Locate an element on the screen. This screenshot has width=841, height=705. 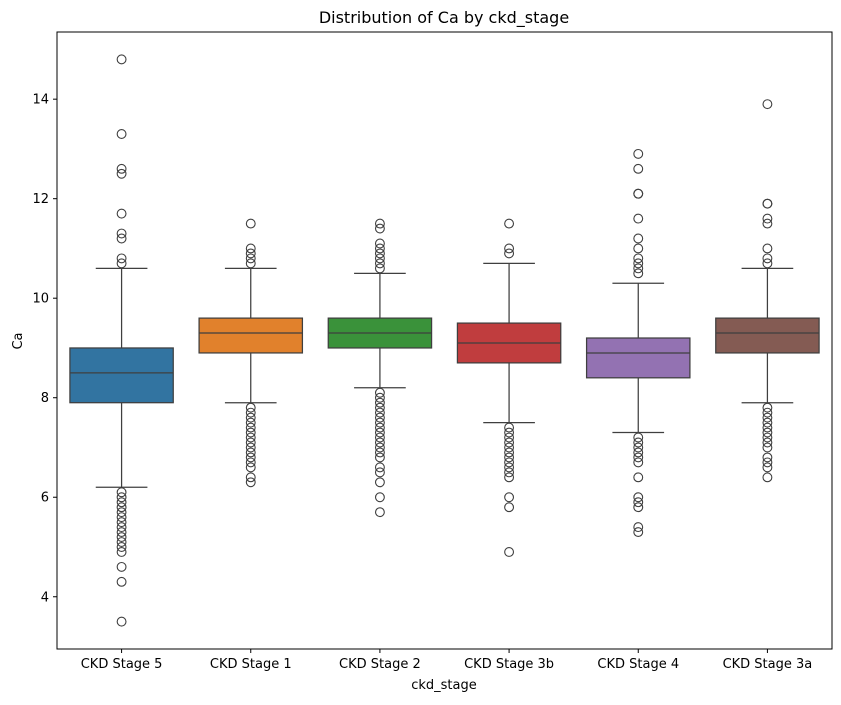
x-tick-label: CKD Stage 1 is located at coordinates (251, 664).